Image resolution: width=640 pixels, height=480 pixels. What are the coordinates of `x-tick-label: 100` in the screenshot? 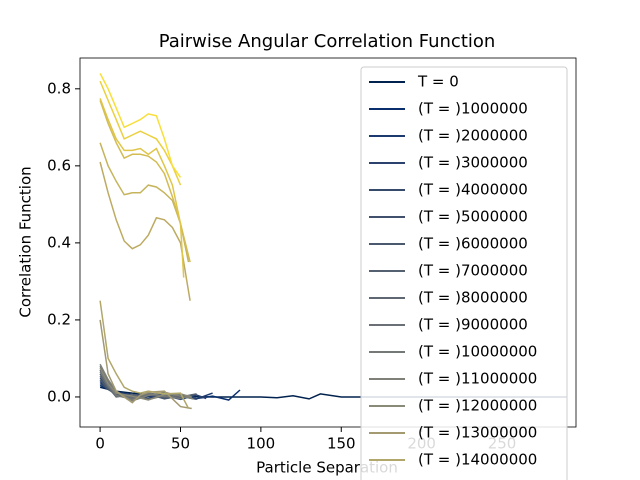 It's located at (261, 444).